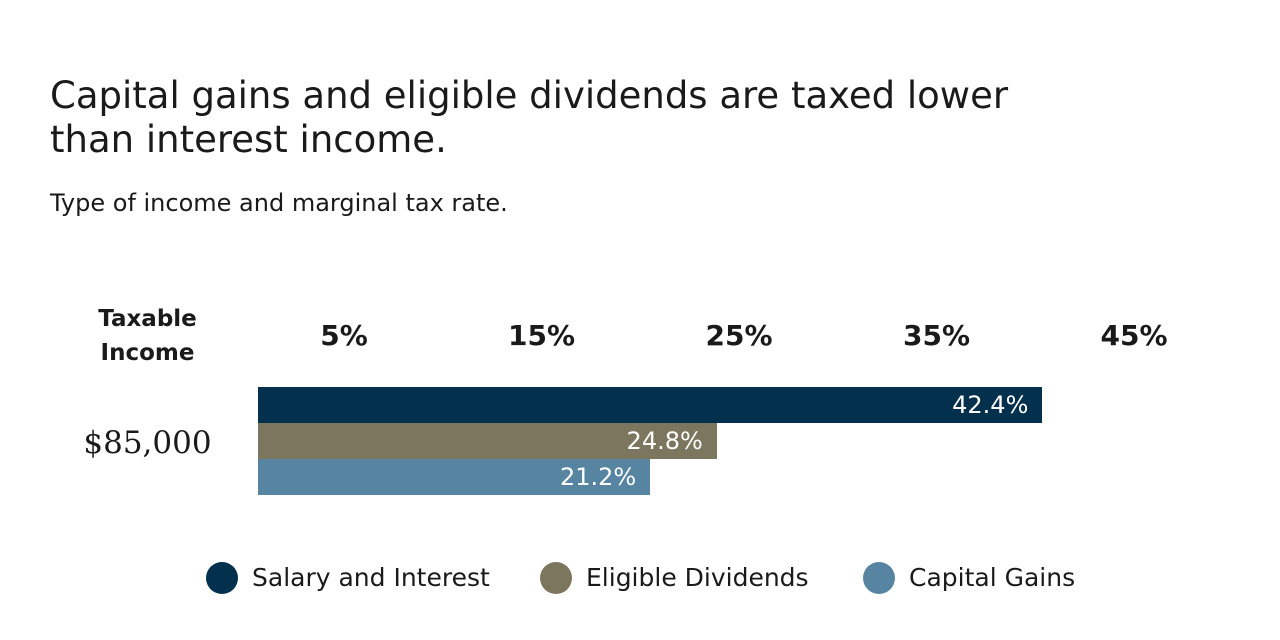  I want to click on x-tick-label: 25%, so click(739, 335).